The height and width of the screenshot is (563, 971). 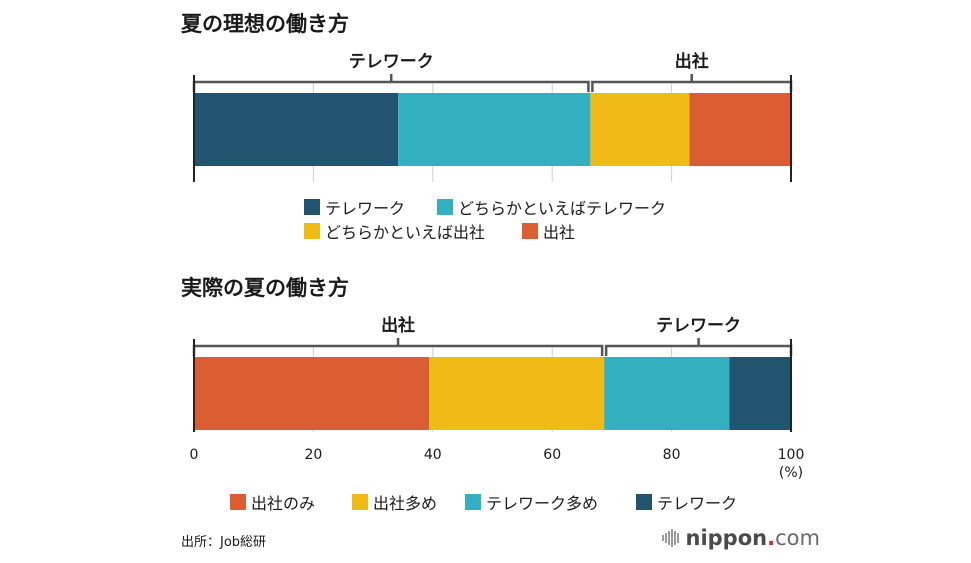 I want to click on legend-item-actual-2: テレワーク多め, so click(x=531, y=502).